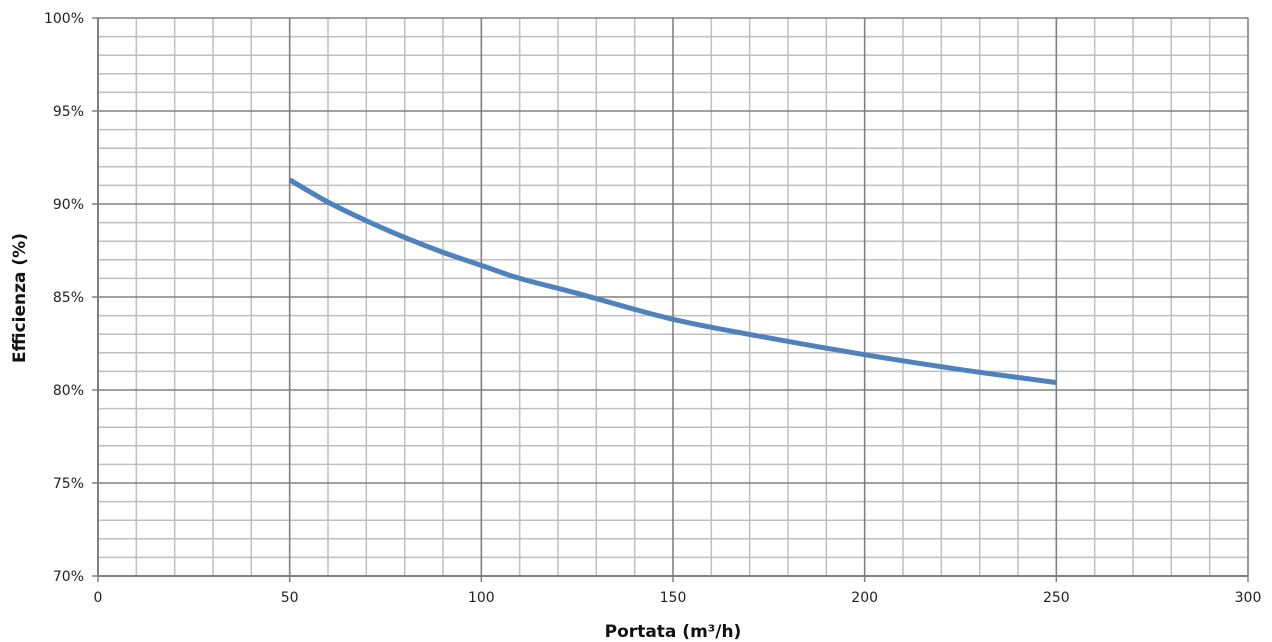 The image size is (1272, 642). What do you see at coordinates (1056, 598) in the screenshot?
I see `x-tick-label: 250` at bounding box center [1056, 598].